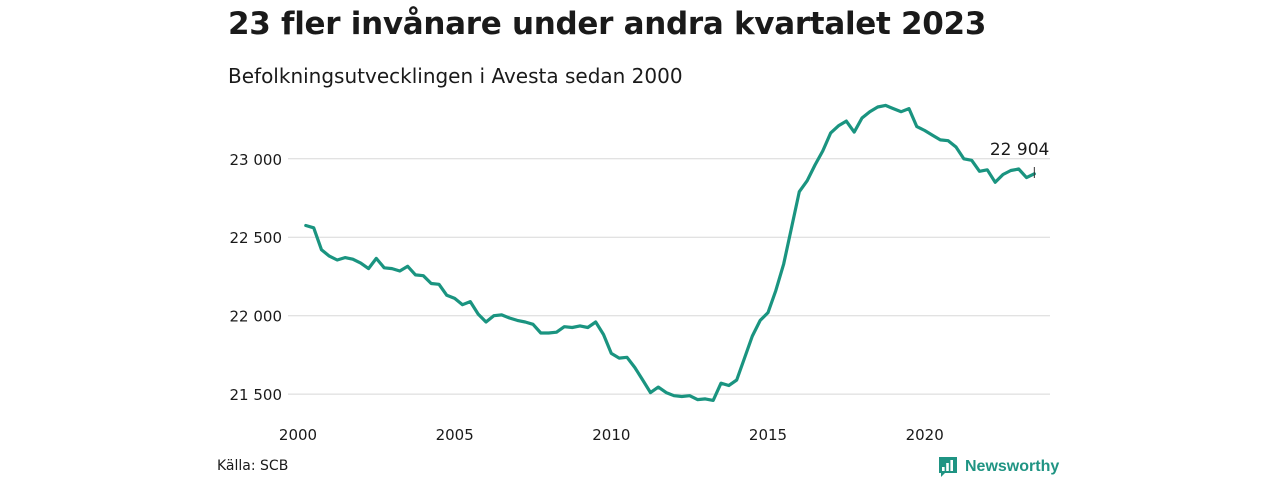 This screenshot has height=480, width=1280. What do you see at coordinates (948, 467) in the screenshot?
I see `newsworthy-logo-icon` at bounding box center [948, 467].